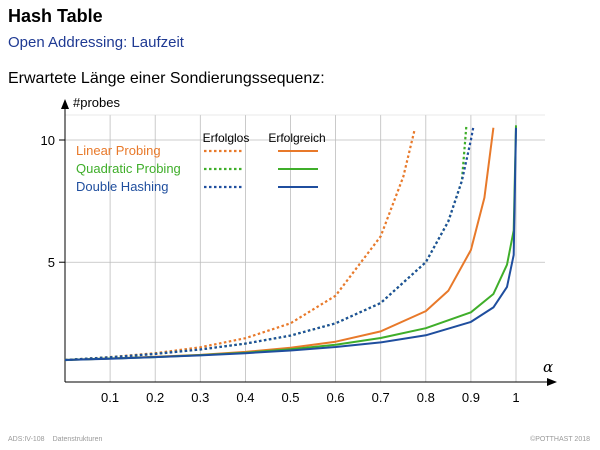 This screenshot has height=450, width=600. I want to click on x-tick-label: 0.5, so click(290, 397).